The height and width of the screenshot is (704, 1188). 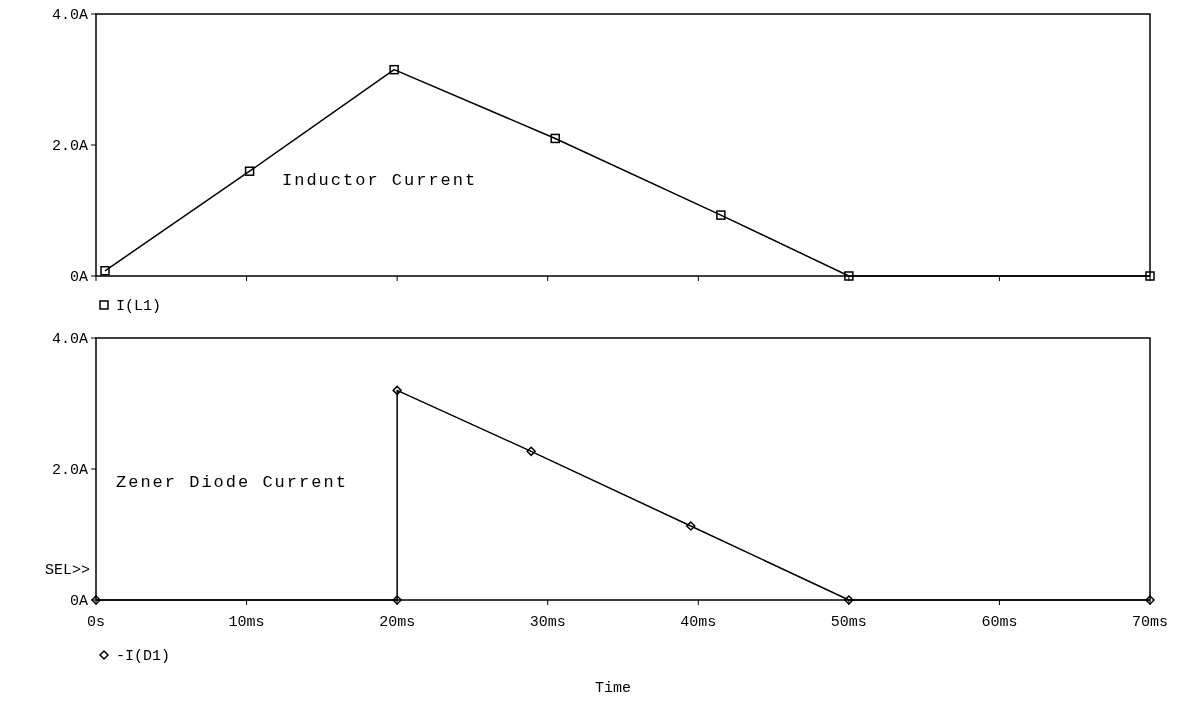 I want to click on annotation: Inductor Current, so click(x=380, y=180).